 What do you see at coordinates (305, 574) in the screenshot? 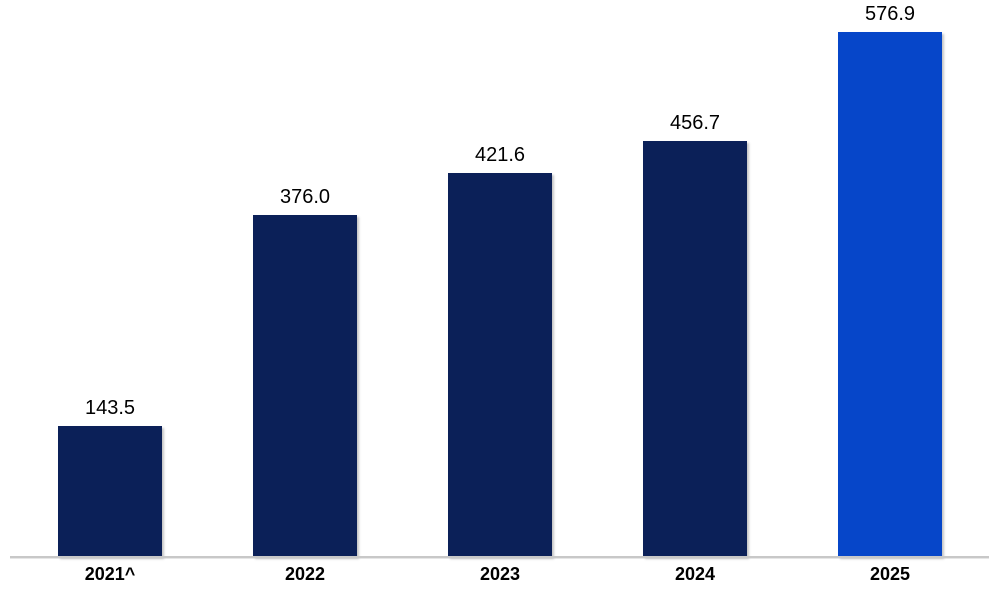
I see `x-axis-label-2022: 2022` at bounding box center [305, 574].